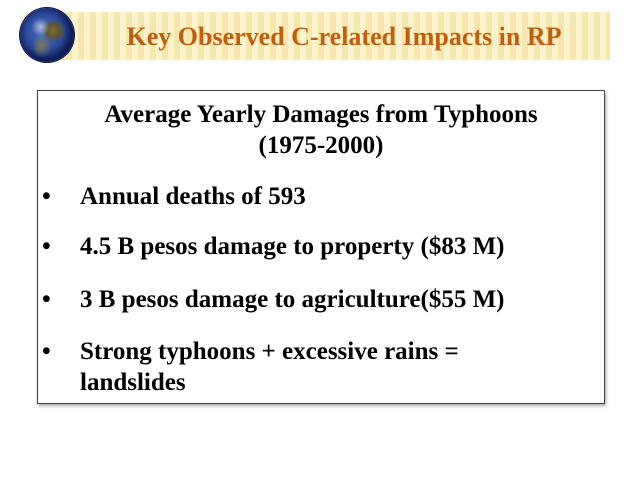  Describe the element at coordinates (193, 196) in the screenshot. I see `bullet-text: Annual deaths of 593` at that location.